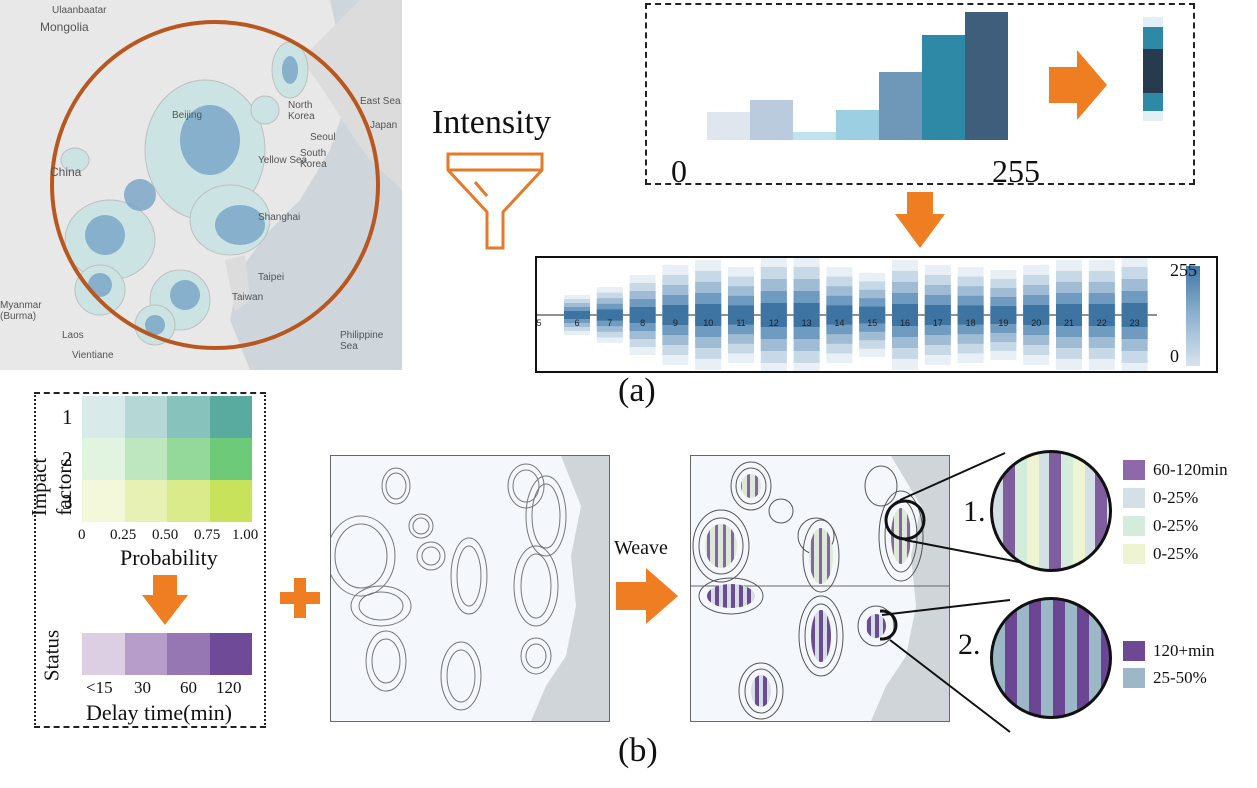  What do you see at coordinates (301, 111) in the screenshot?
I see `map-label-north-korea: North Korea` at bounding box center [301, 111].